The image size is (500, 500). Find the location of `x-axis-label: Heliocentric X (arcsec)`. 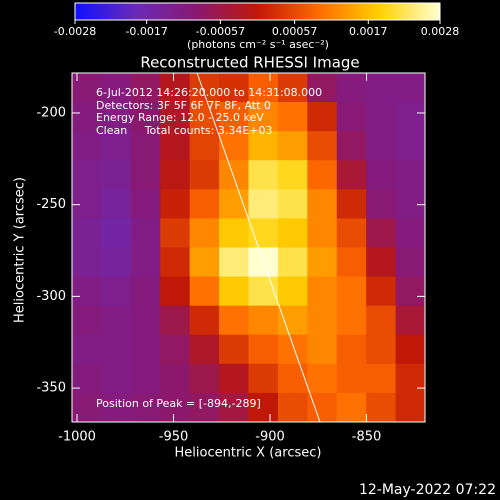

x-axis-label: Heliocentric X (arcsec) is located at coordinates (248, 453).